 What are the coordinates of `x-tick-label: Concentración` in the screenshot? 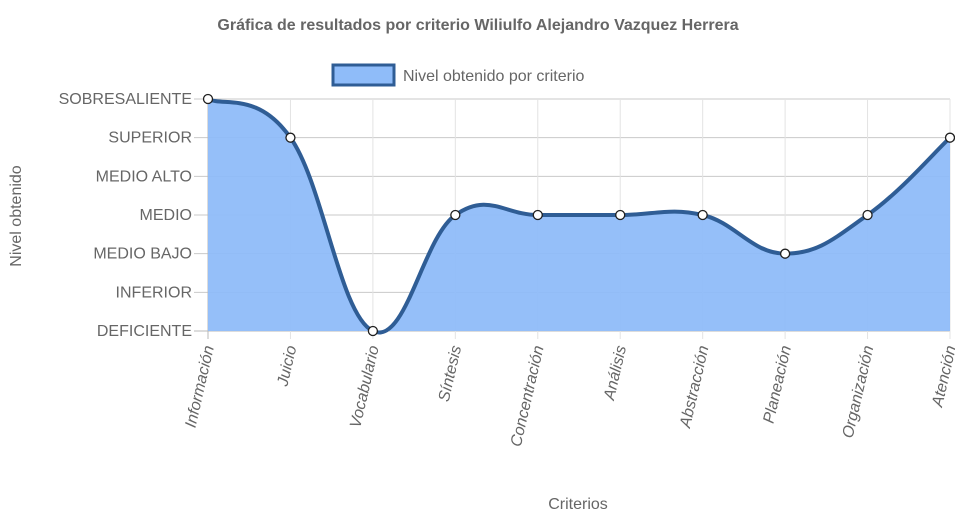 It's located at (528, 396).